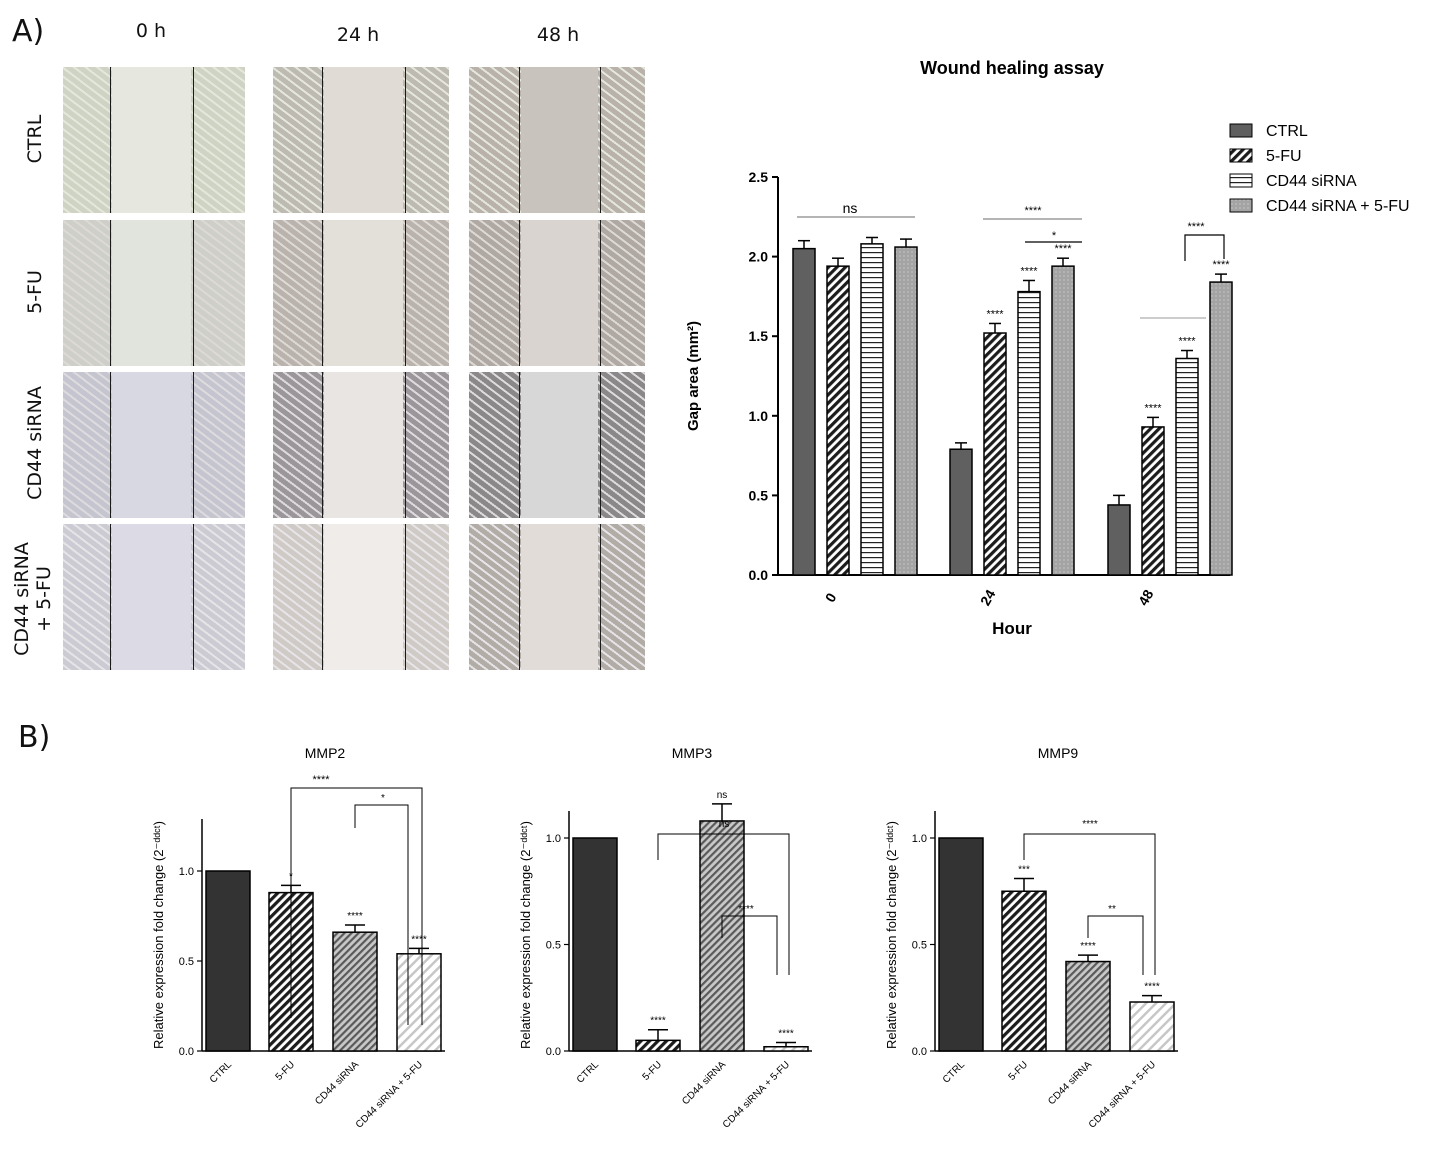  What do you see at coordinates (35, 443) in the screenshot?
I see `row-header-cd44-sirna: CD44 siRNA` at bounding box center [35, 443].